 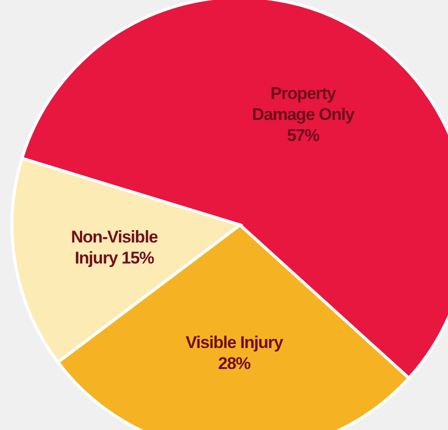 I want to click on data-label: 28%, so click(x=234, y=364).